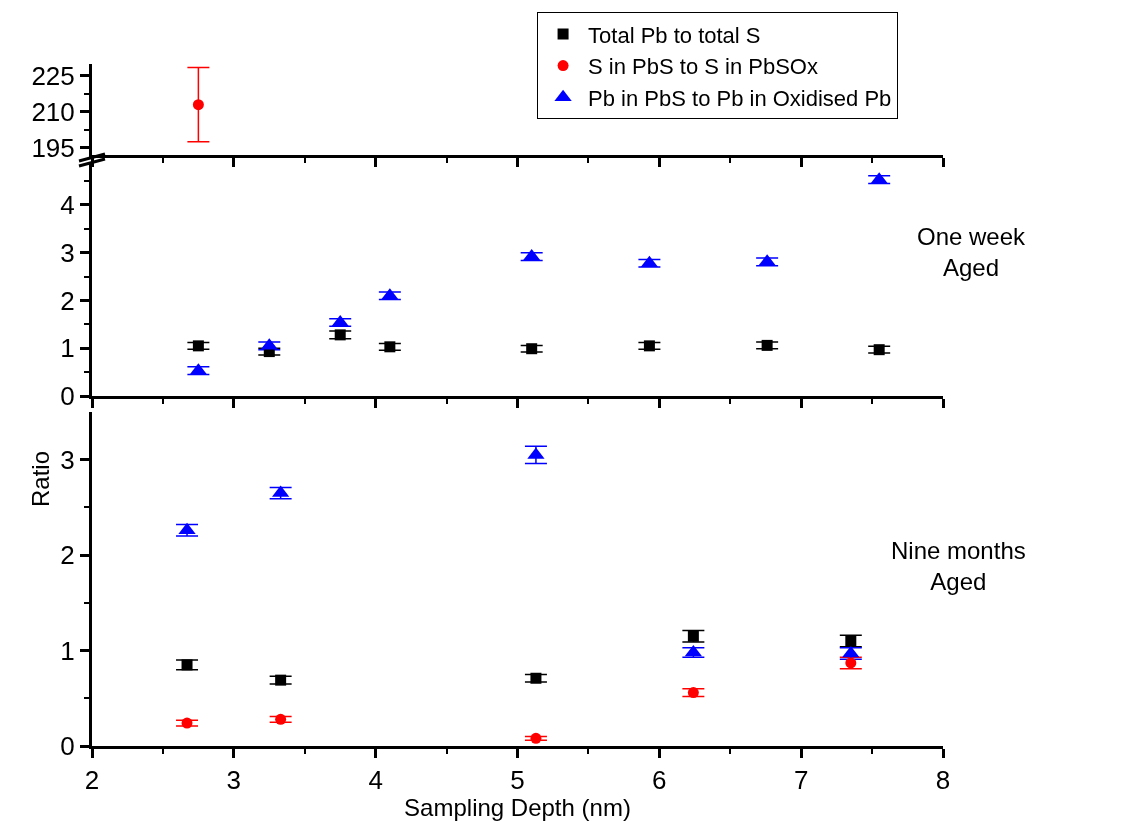 This screenshot has height=821, width=1122. I want to click on x-tick-label: 3, so click(234, 780).